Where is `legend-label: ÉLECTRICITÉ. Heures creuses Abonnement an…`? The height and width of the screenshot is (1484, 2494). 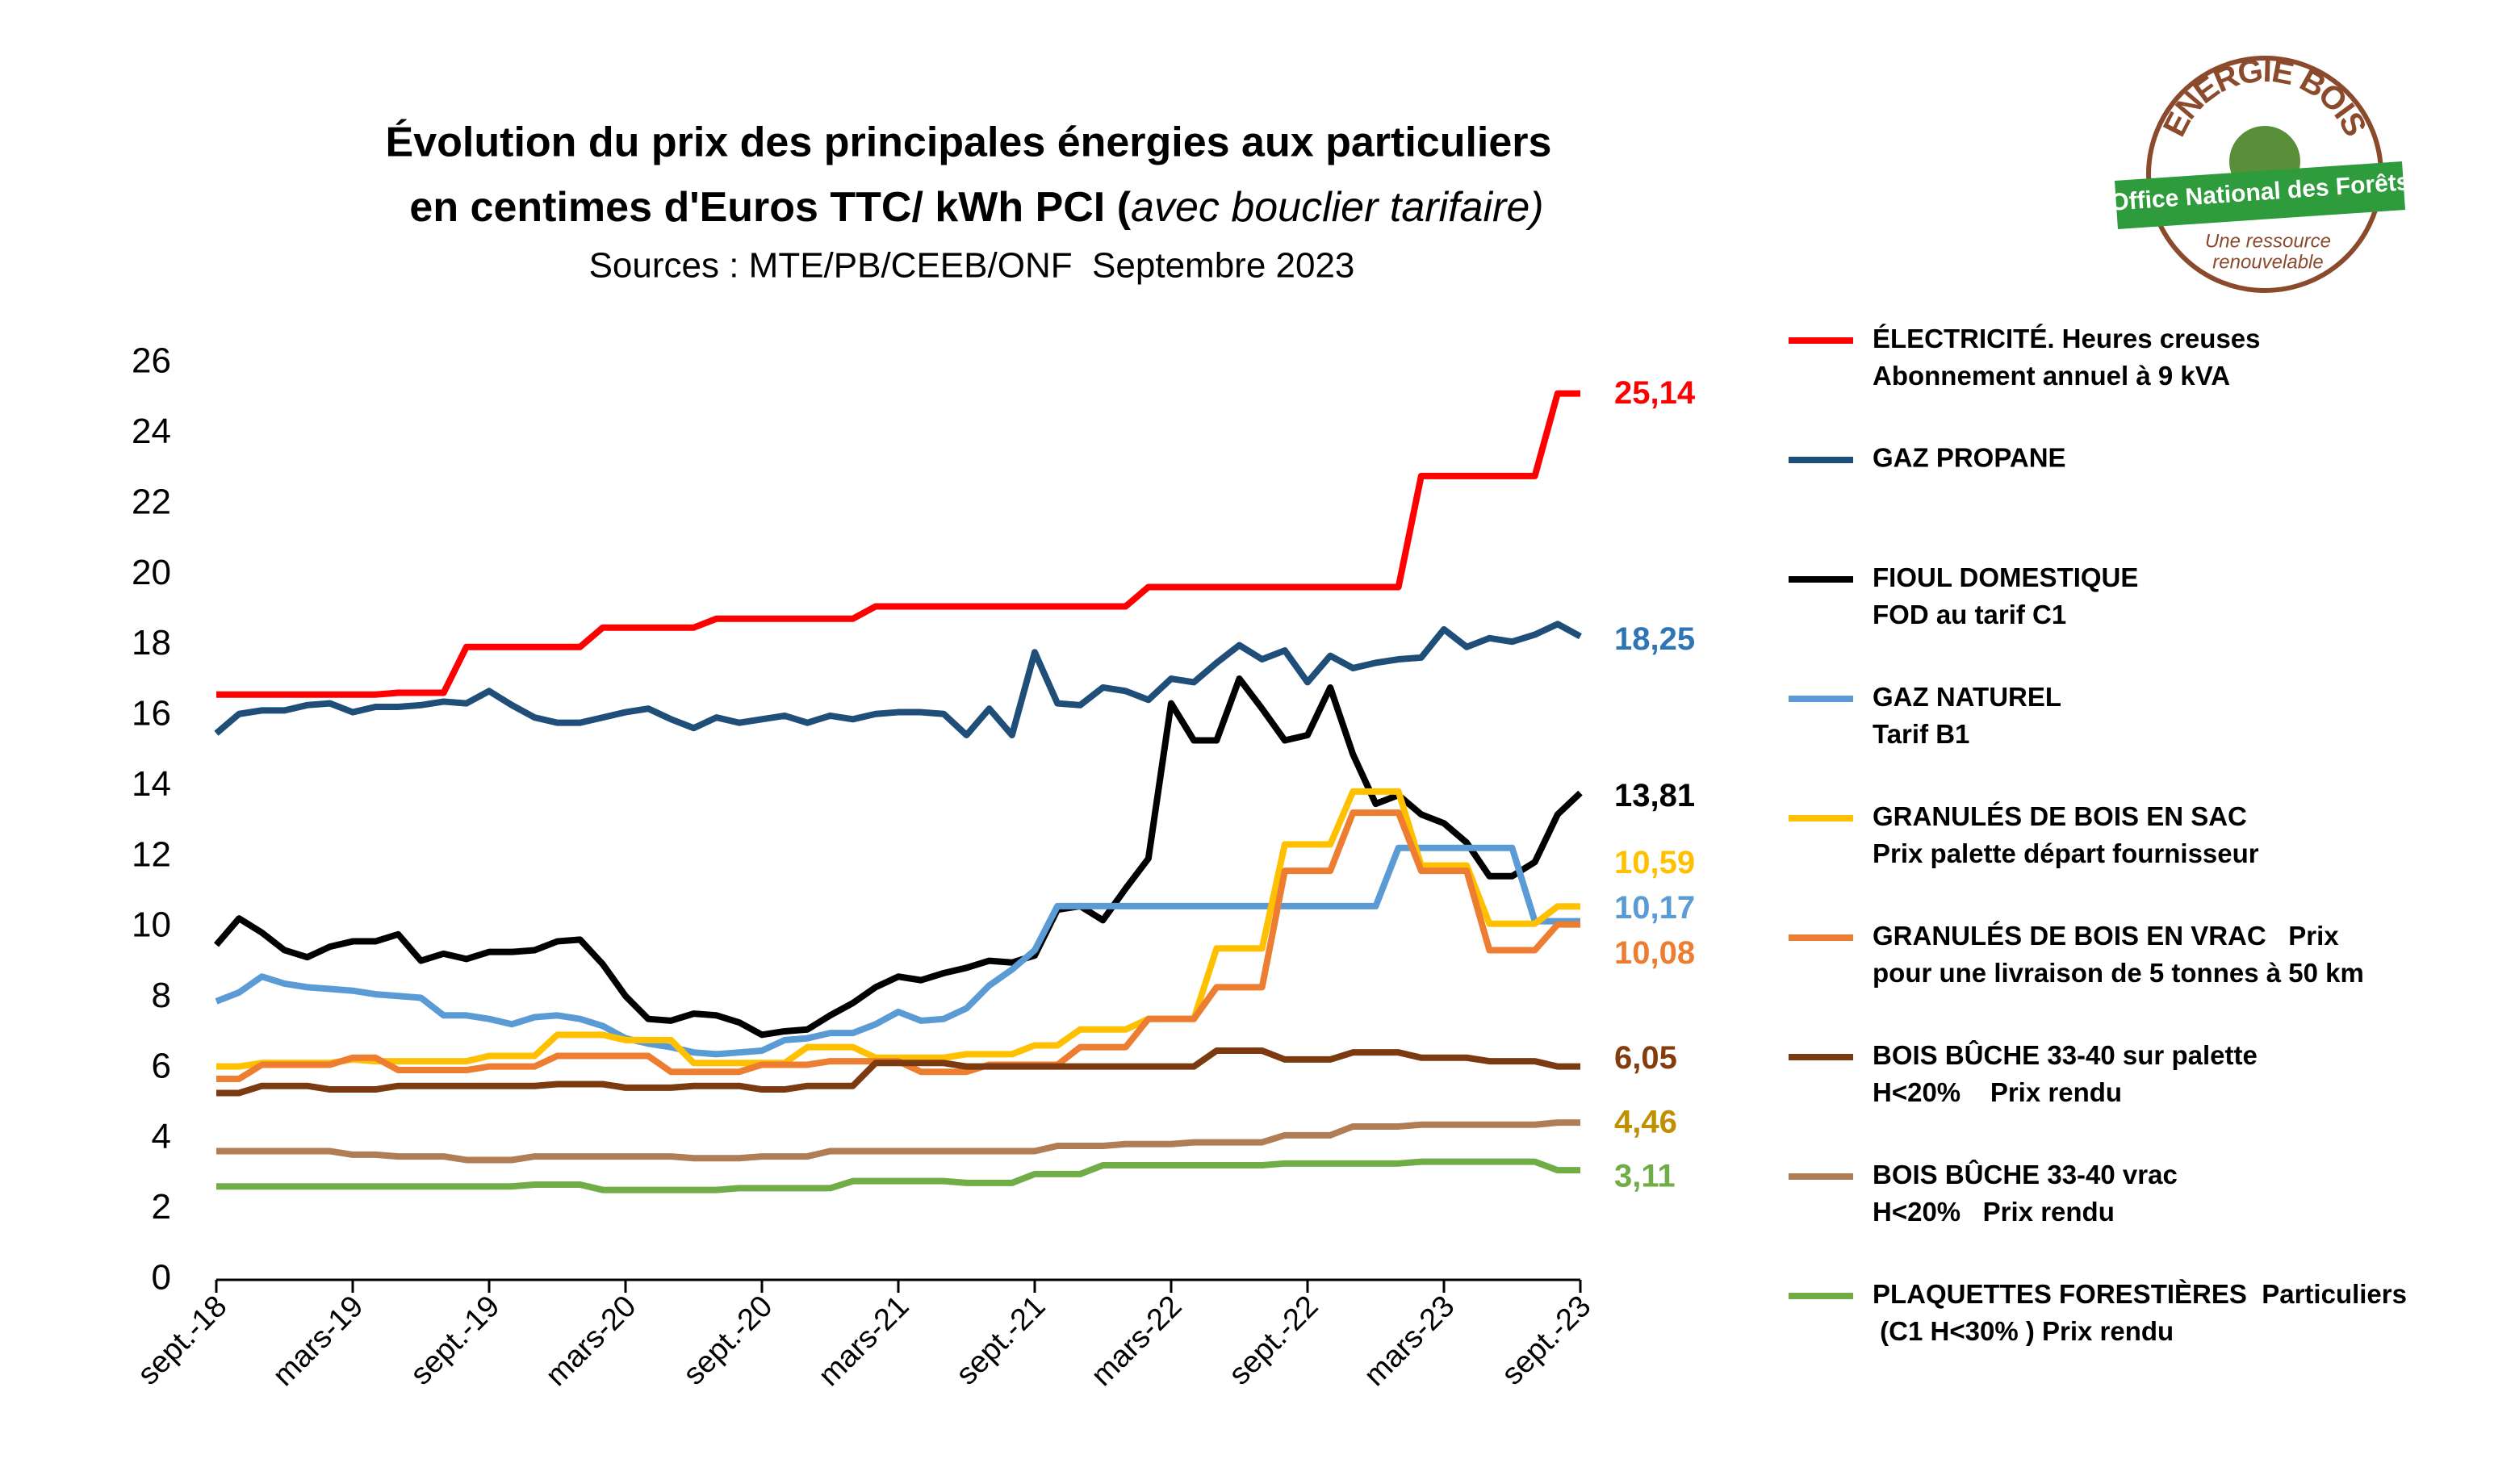 legend-label: ÉLECTRICITÉ. Heures creuses Abonnement an… is located at coordinates (2067, 357).